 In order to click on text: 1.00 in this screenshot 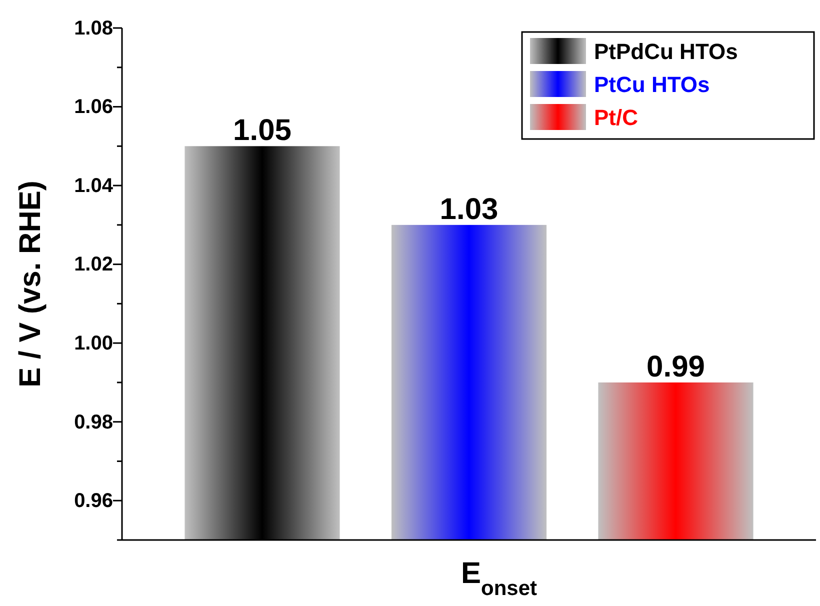, I will do `click(93, 343)`.